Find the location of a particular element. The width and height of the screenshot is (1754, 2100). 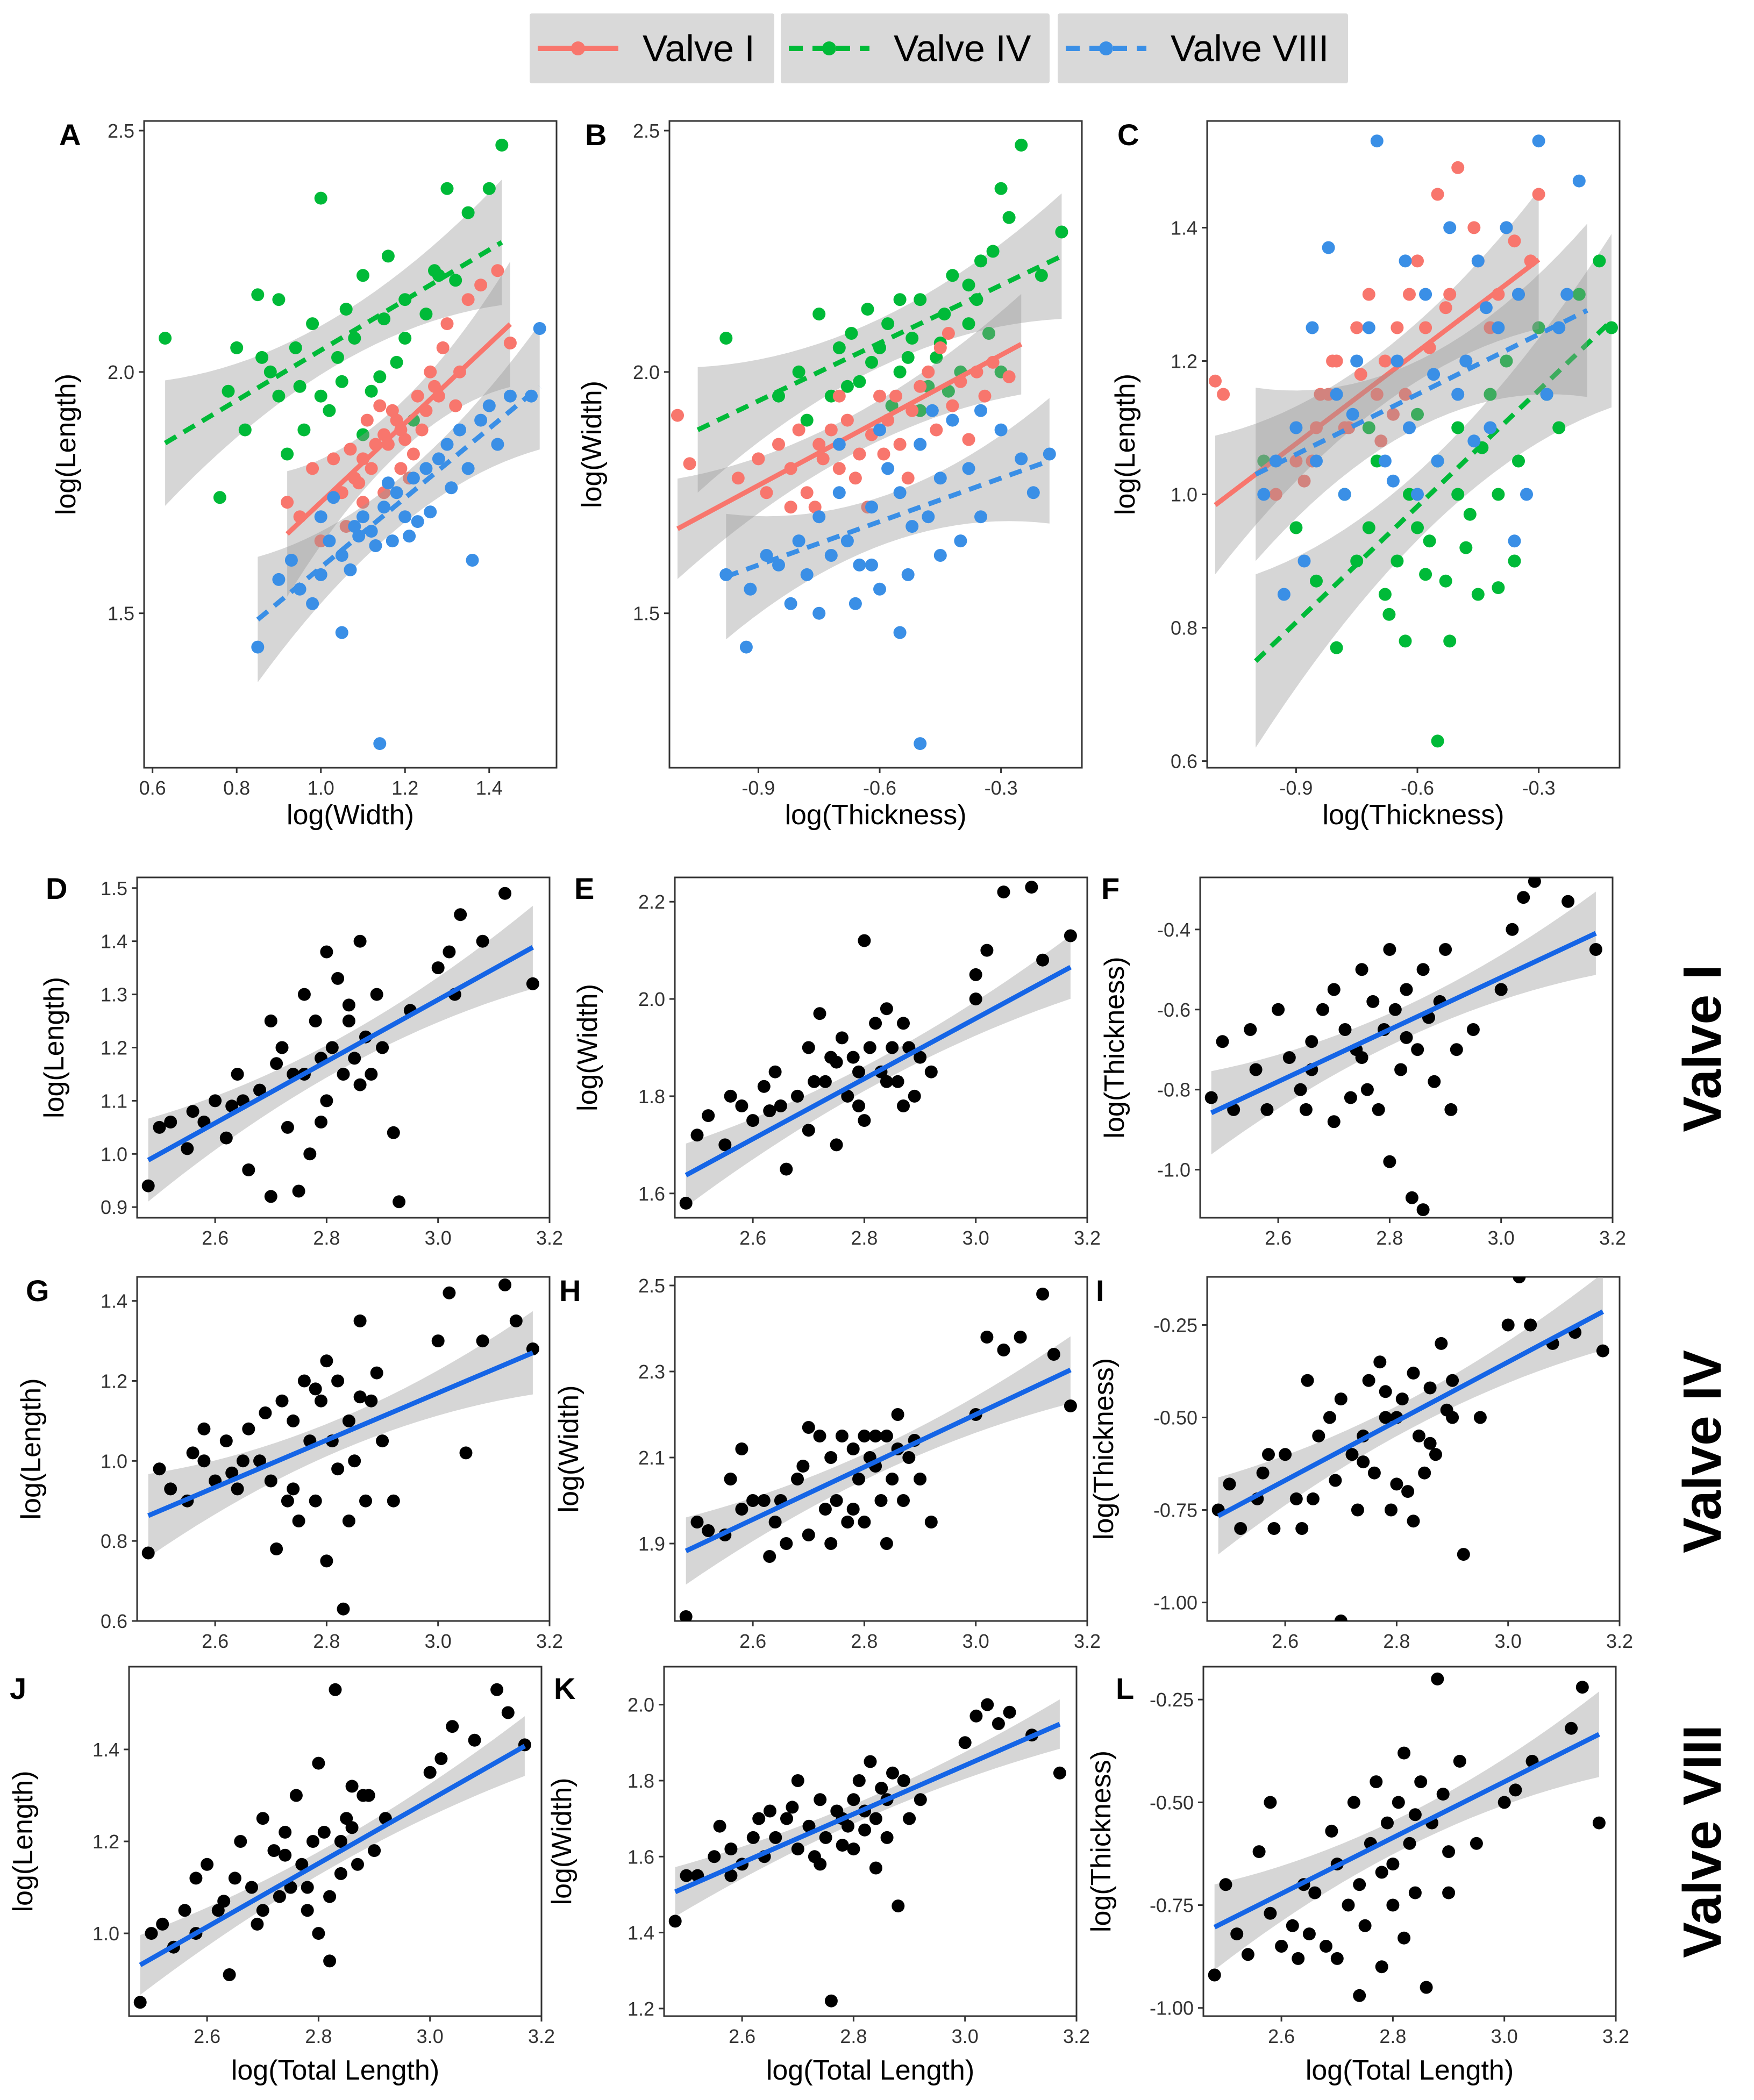

legend-swatch-bg is located at coordinates (915, 48).